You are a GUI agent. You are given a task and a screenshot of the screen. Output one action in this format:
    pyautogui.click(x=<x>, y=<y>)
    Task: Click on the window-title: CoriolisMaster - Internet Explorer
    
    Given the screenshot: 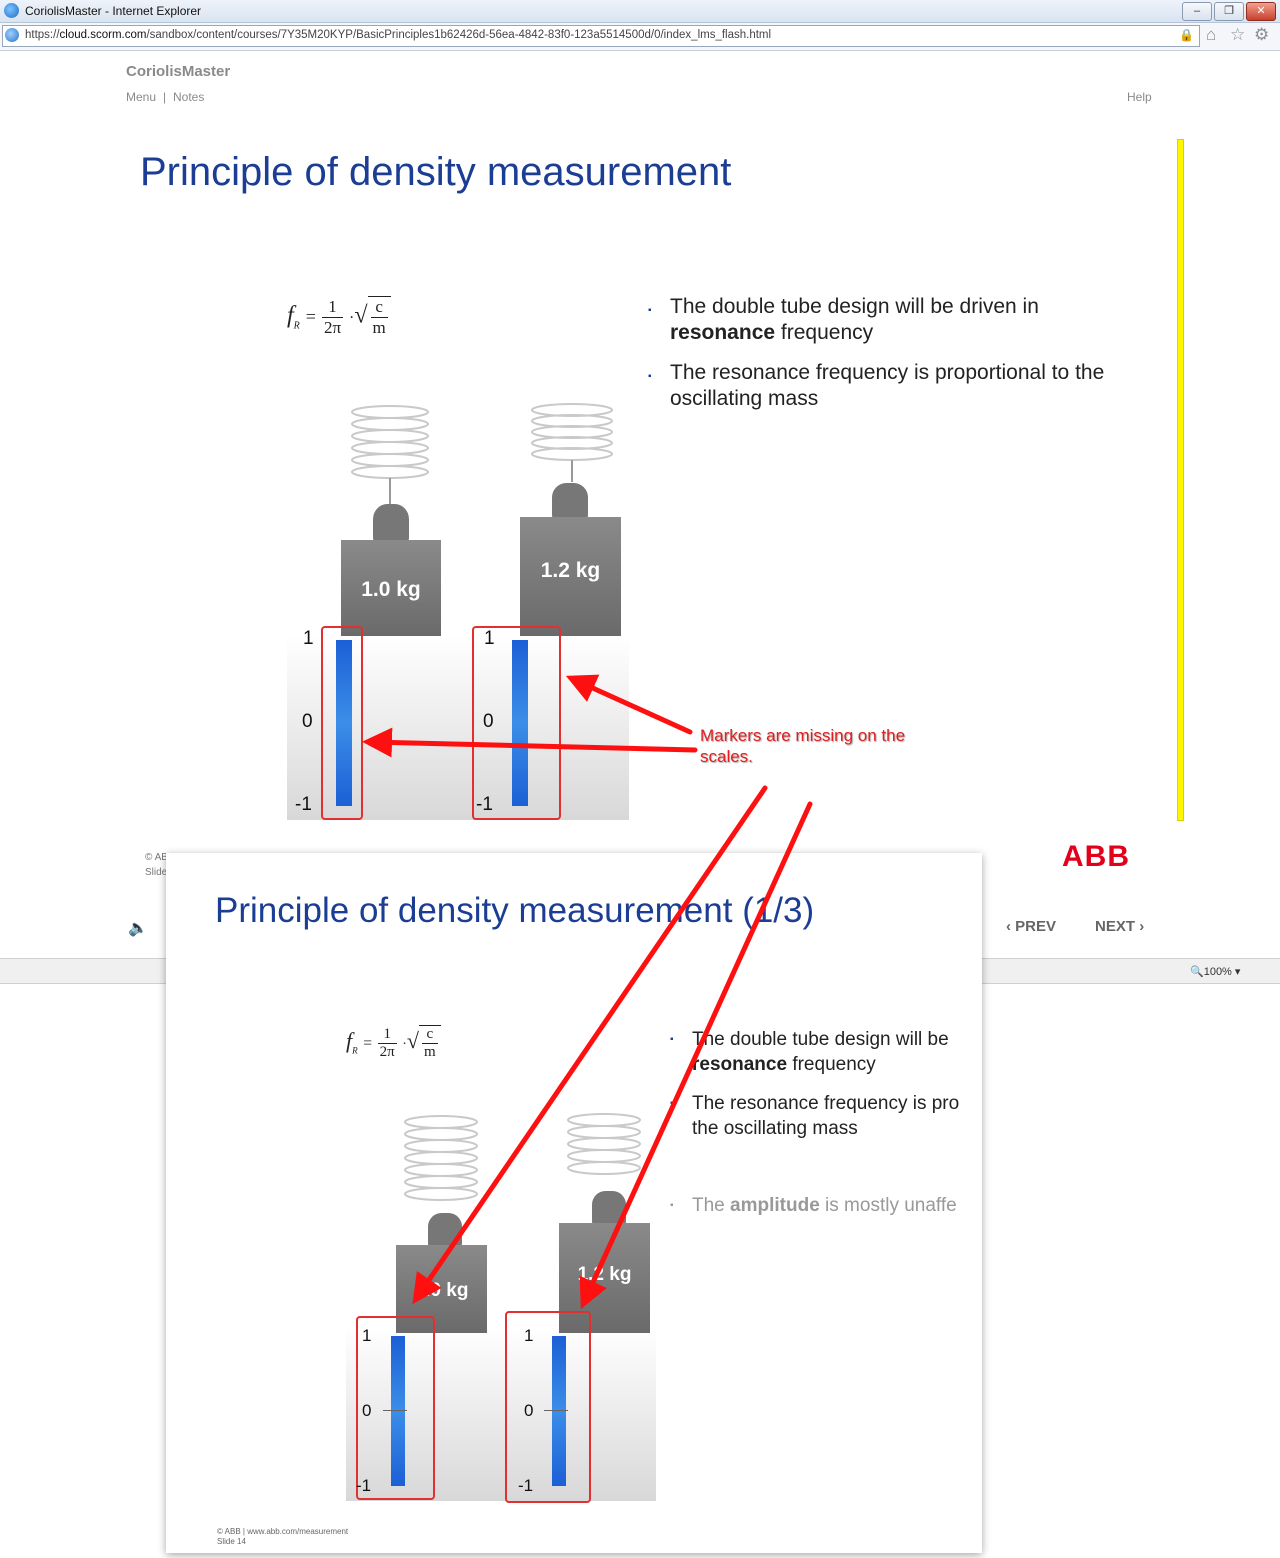 What is the action you would take?
    pyautogui.click(x=113, y=11)
    